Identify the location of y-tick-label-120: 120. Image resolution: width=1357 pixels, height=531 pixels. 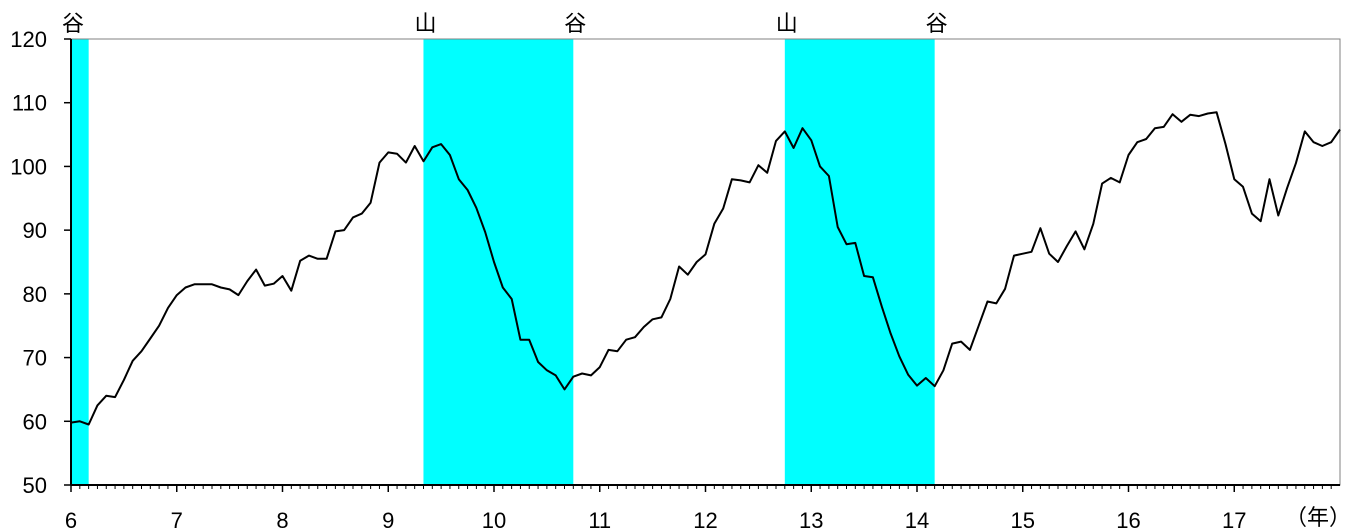
(28, 39).